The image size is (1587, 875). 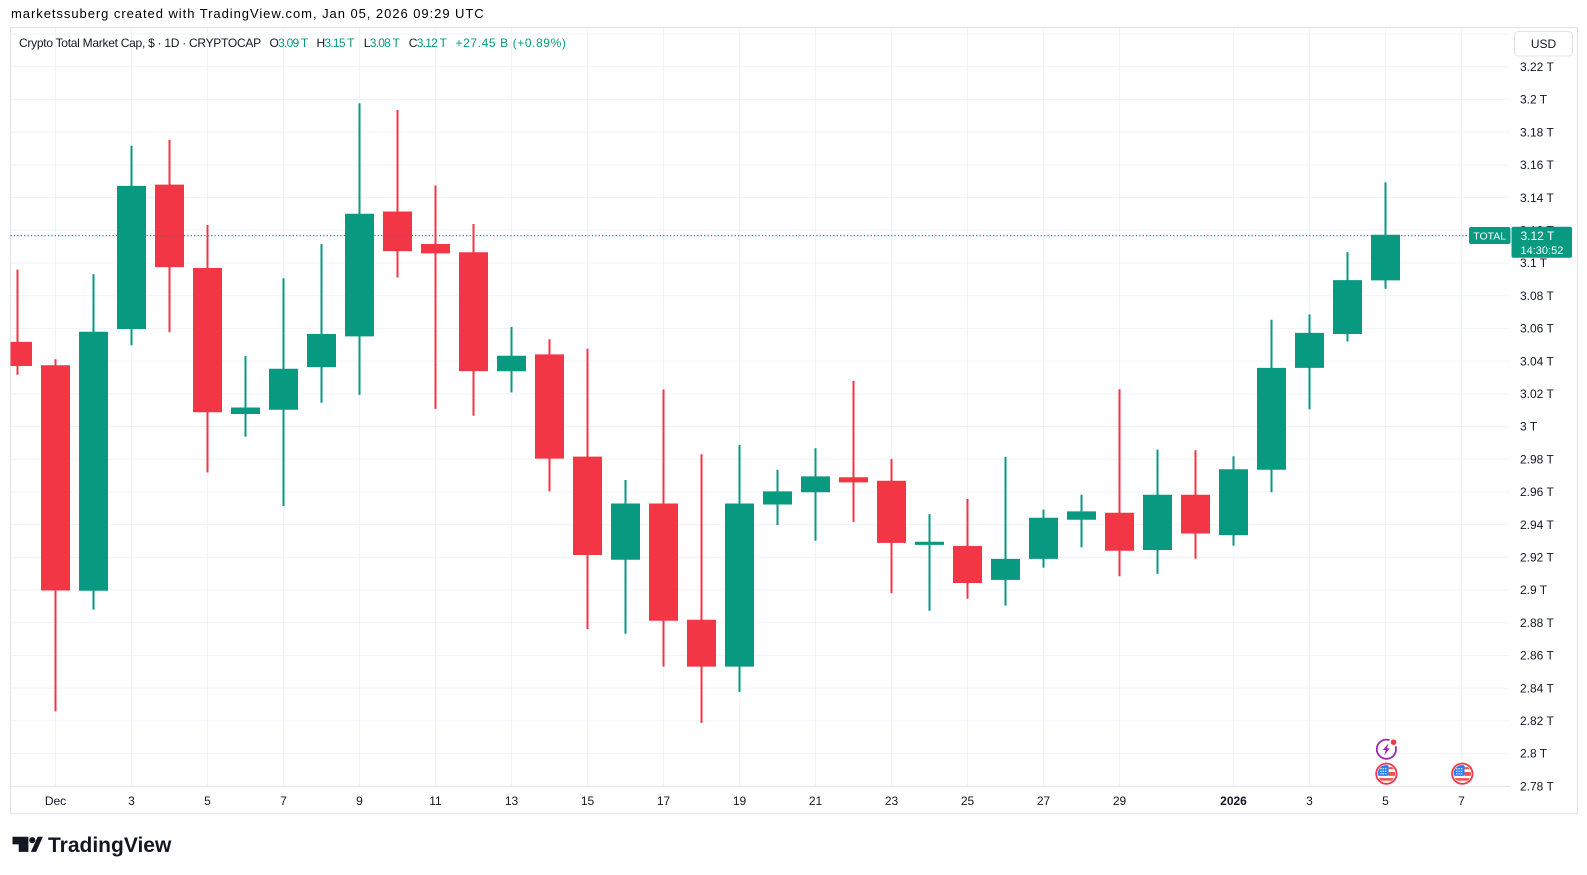 What do you see at coordinates (1537, 688) in the screenshot?
I see `svg-text: 2.84 T` at bounding box center [1537, 688].